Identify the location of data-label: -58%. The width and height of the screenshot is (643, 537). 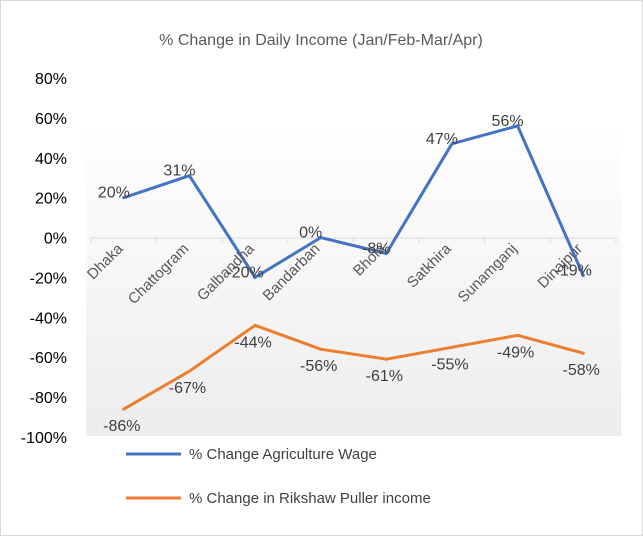
(581, 370).